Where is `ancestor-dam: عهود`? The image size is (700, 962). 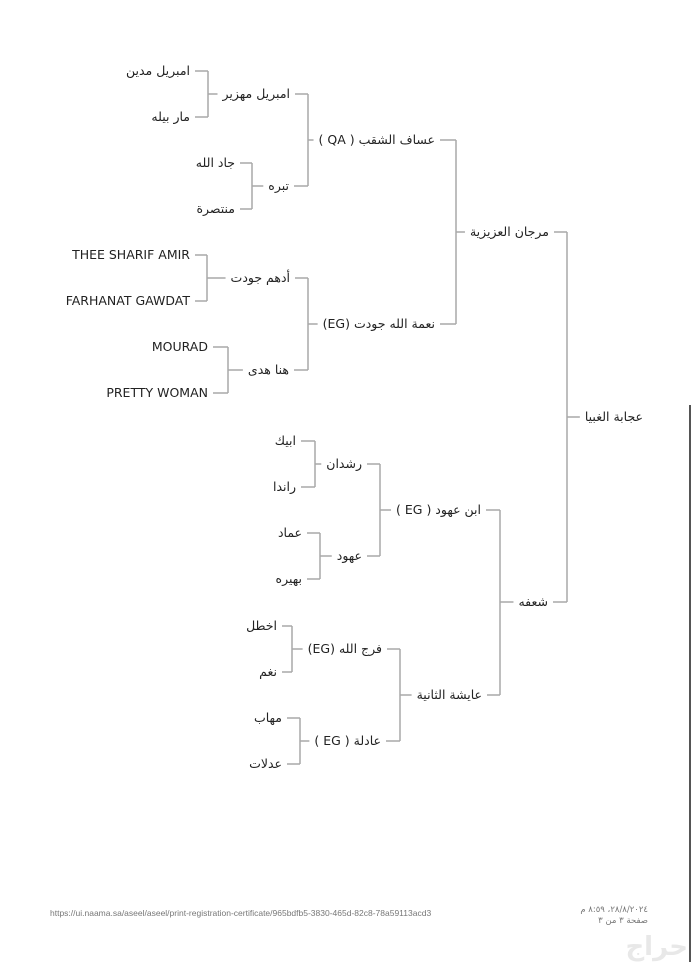 ancestor-dam: عهود is located at coordinates (349, 555).